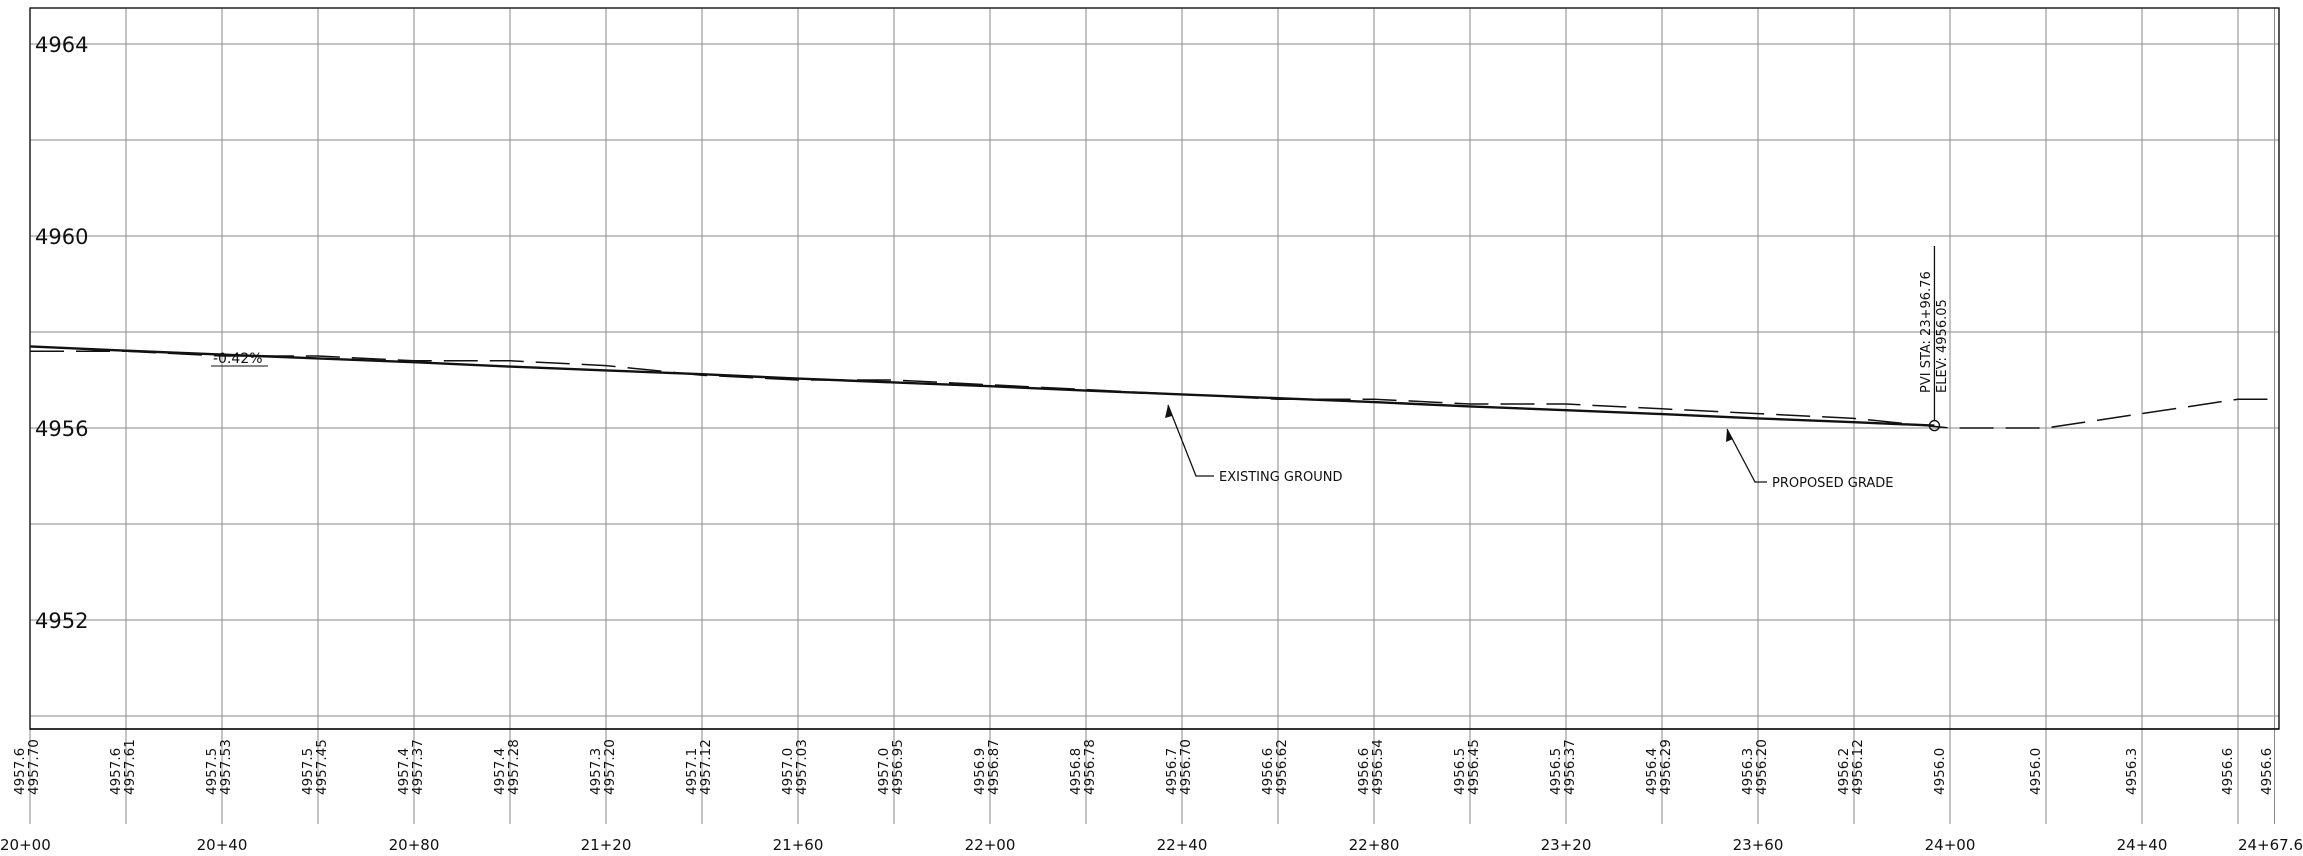 The height and width of the screenshot is (856, 2303). I want to click on proposed-grade-elevation-value: 4956.45, so click(1474, 767).